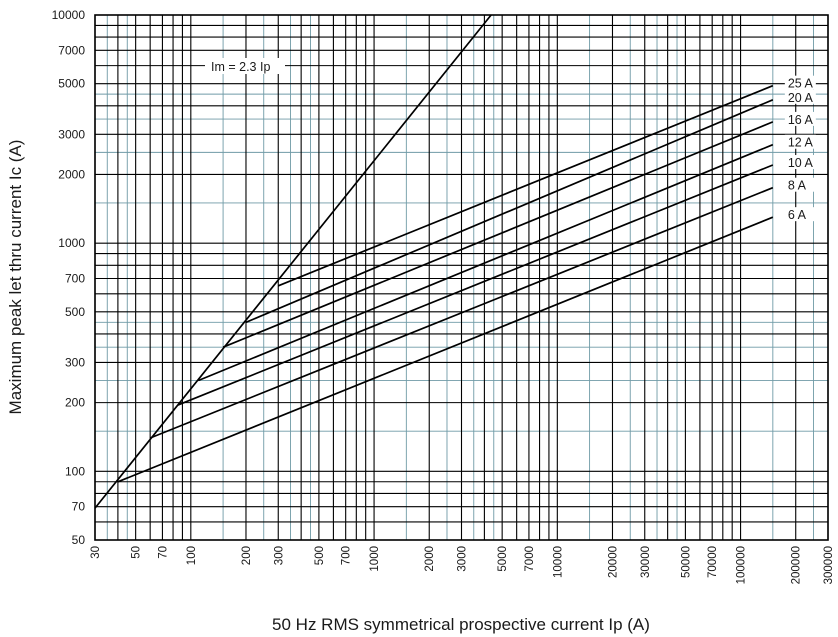 The image size is (838, 637). What do you see at coordinates (192, 555) in the screenshot?
I see `x-tick-label: 100` at bounding box center [192, 555].